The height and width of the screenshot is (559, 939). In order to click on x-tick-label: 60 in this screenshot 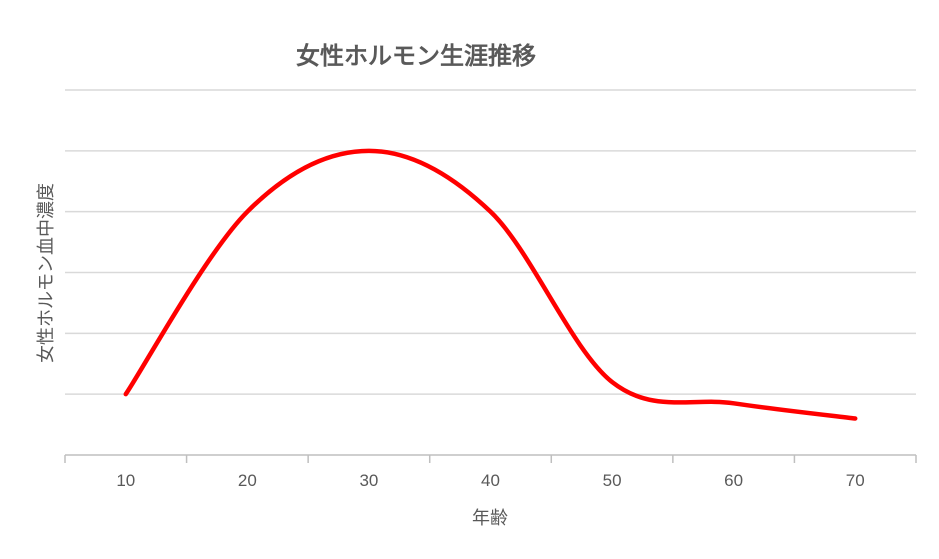, I will do `click(733, 480)`.